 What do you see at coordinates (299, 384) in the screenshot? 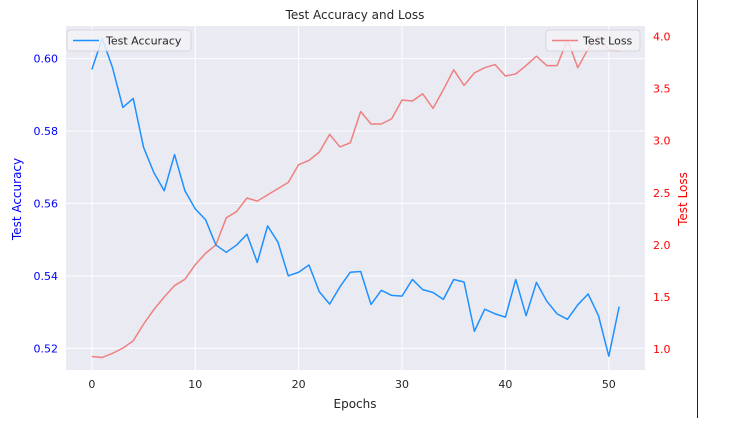
I see `x-tick-label: 20` at bounding box center [299, 384].